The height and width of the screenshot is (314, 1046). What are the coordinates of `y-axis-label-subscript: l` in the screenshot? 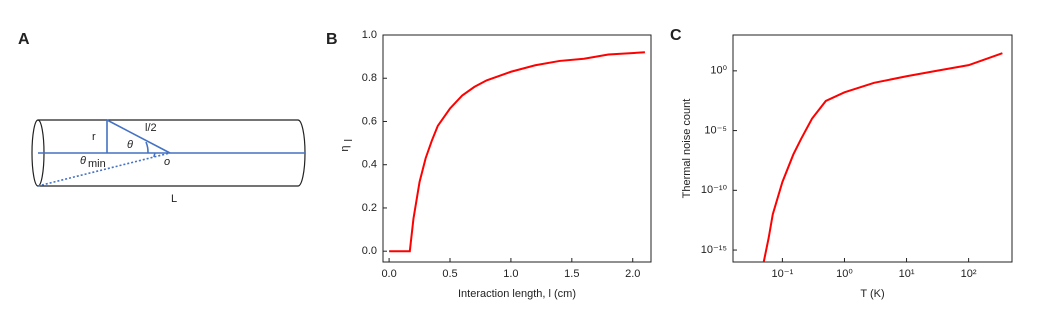 It's located at (349, 140).